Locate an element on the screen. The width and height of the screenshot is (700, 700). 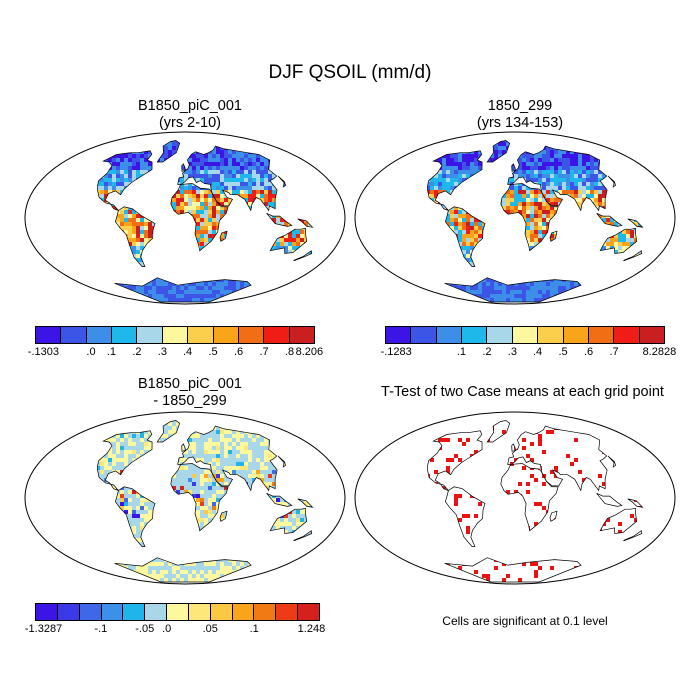
panel2-title: 1850_299 (yrs 134-153) is located at coordinates (520, 115).